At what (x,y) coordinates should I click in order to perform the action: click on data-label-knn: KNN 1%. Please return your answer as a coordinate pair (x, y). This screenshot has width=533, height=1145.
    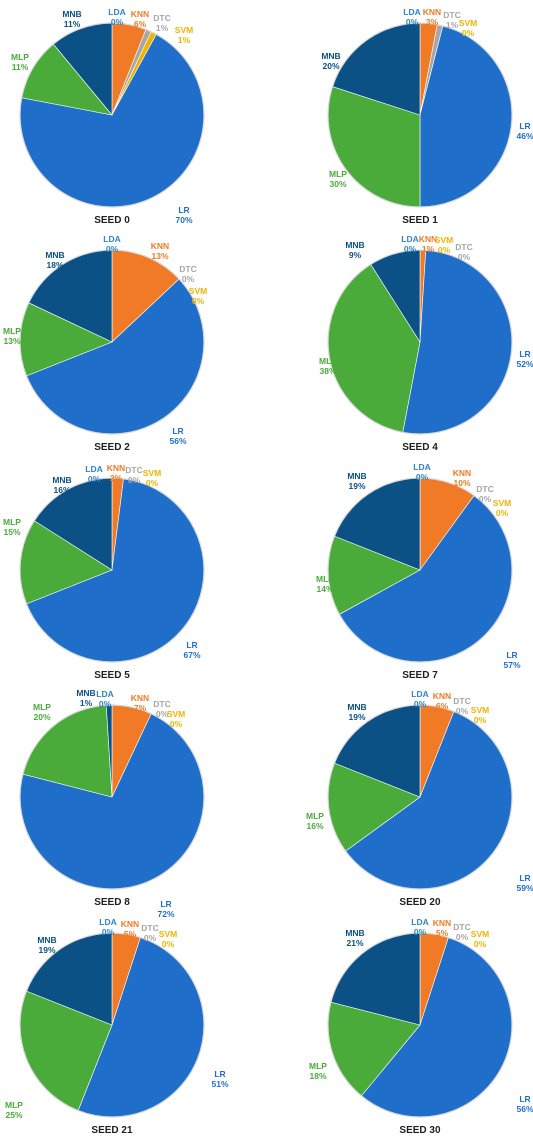
    Looking at the image, I should click on (428, 244).